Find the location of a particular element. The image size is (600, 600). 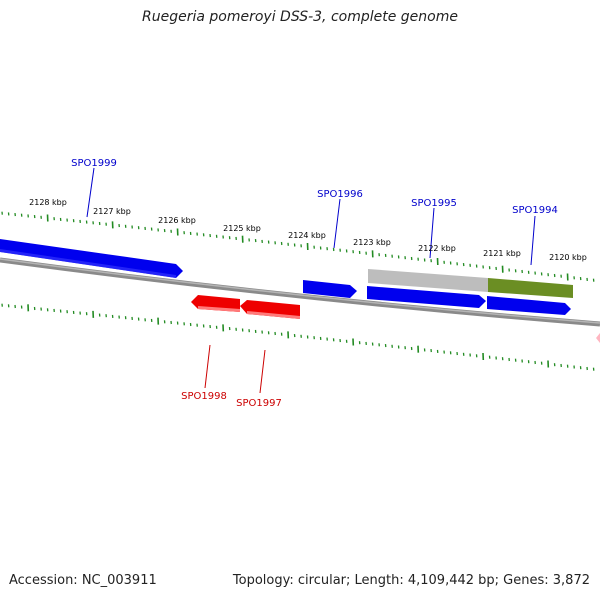

feature-olive-block is located at coordinates (530, 288).